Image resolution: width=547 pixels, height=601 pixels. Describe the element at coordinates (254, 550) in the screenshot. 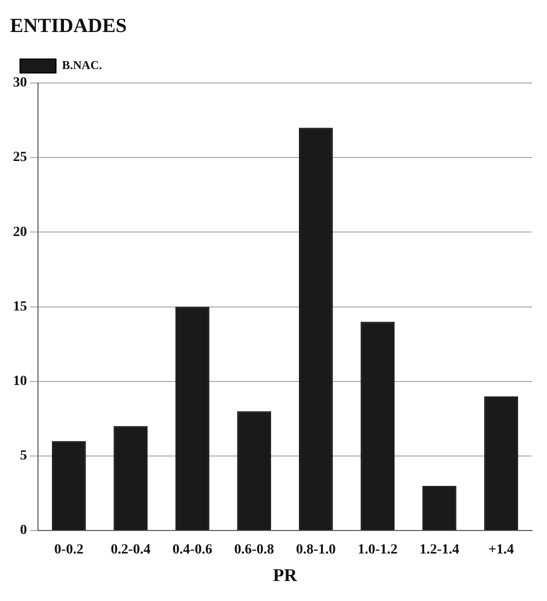

I see `x-tick-label: 0.6-0.8` at that location.